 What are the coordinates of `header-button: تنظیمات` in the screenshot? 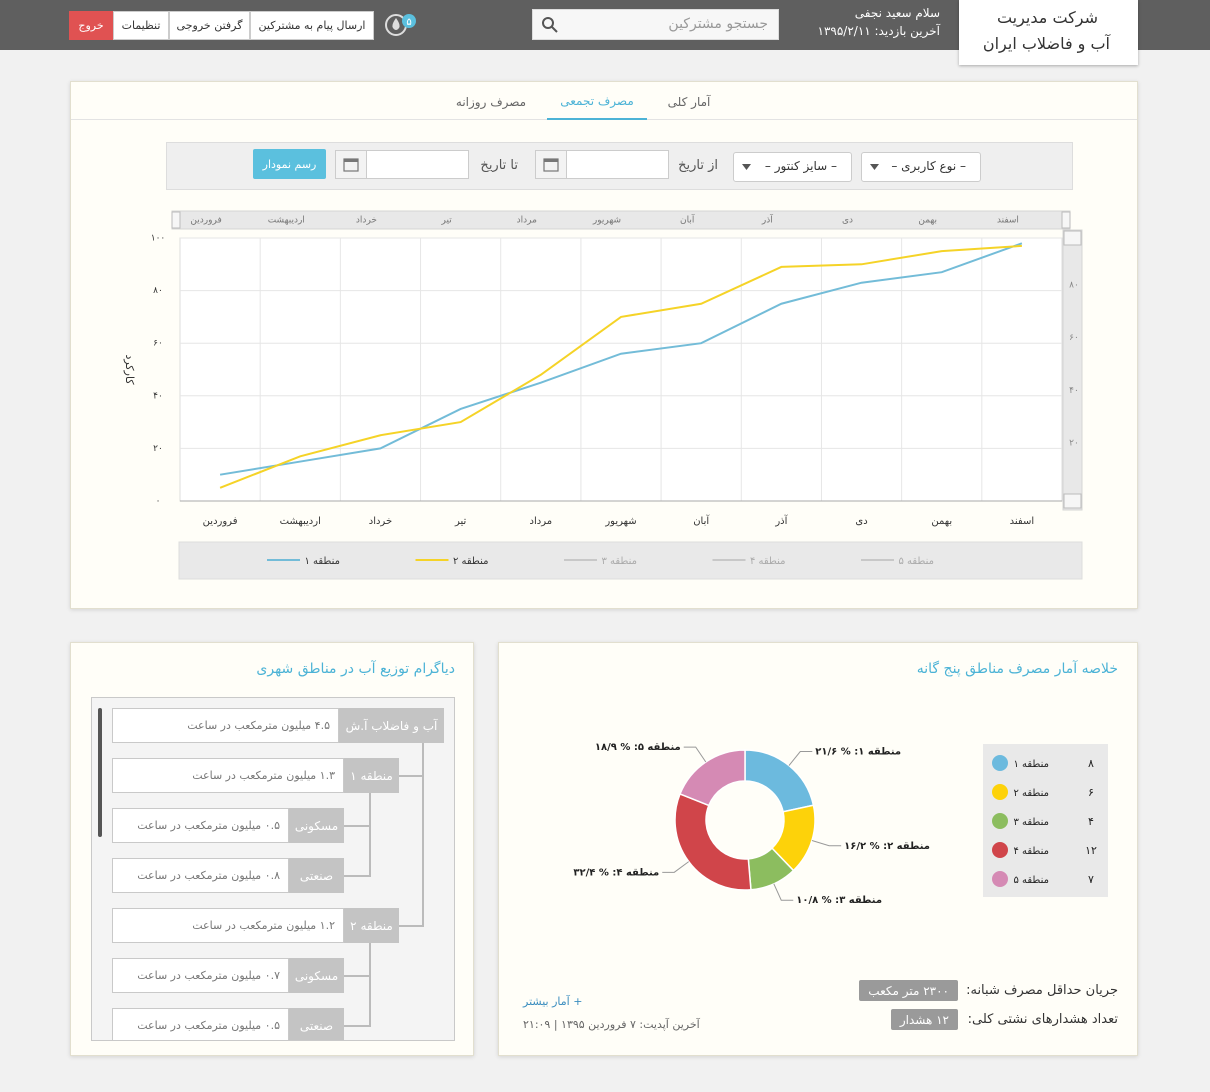 It's located at (141, 25).